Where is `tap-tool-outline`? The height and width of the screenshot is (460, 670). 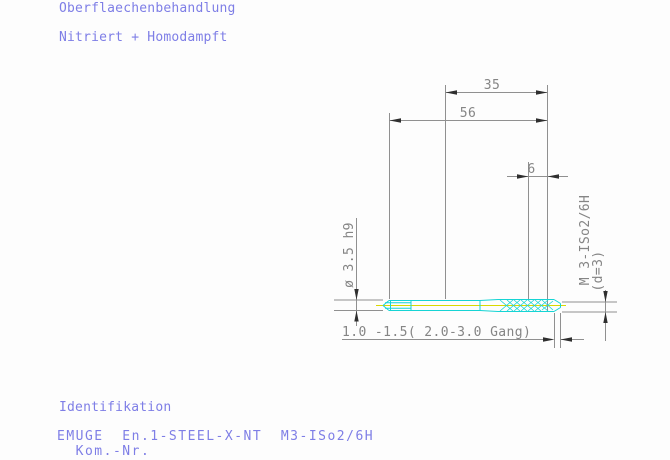
tap-tool-outline is located at coordinates (471, 305).